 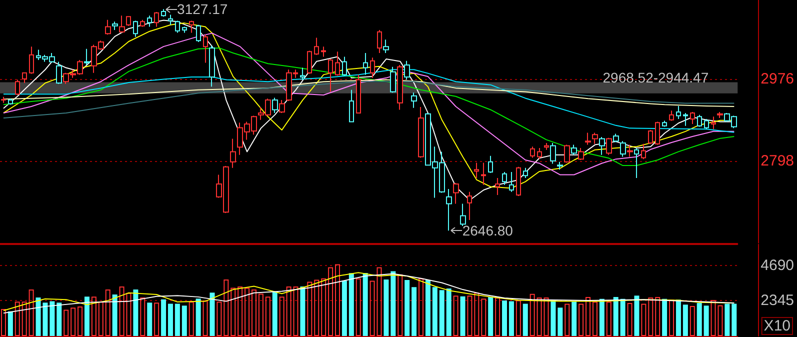 I want to click on y-tick-label: 4690, so click(x=777, y=265).